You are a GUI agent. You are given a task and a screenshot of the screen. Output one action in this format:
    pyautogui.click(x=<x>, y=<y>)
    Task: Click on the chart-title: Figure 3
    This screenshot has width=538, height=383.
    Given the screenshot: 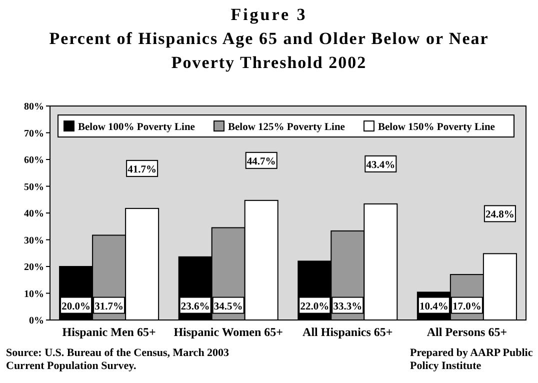 What is the action you would take?
    pyautogui.click(x=269, y=14)
    